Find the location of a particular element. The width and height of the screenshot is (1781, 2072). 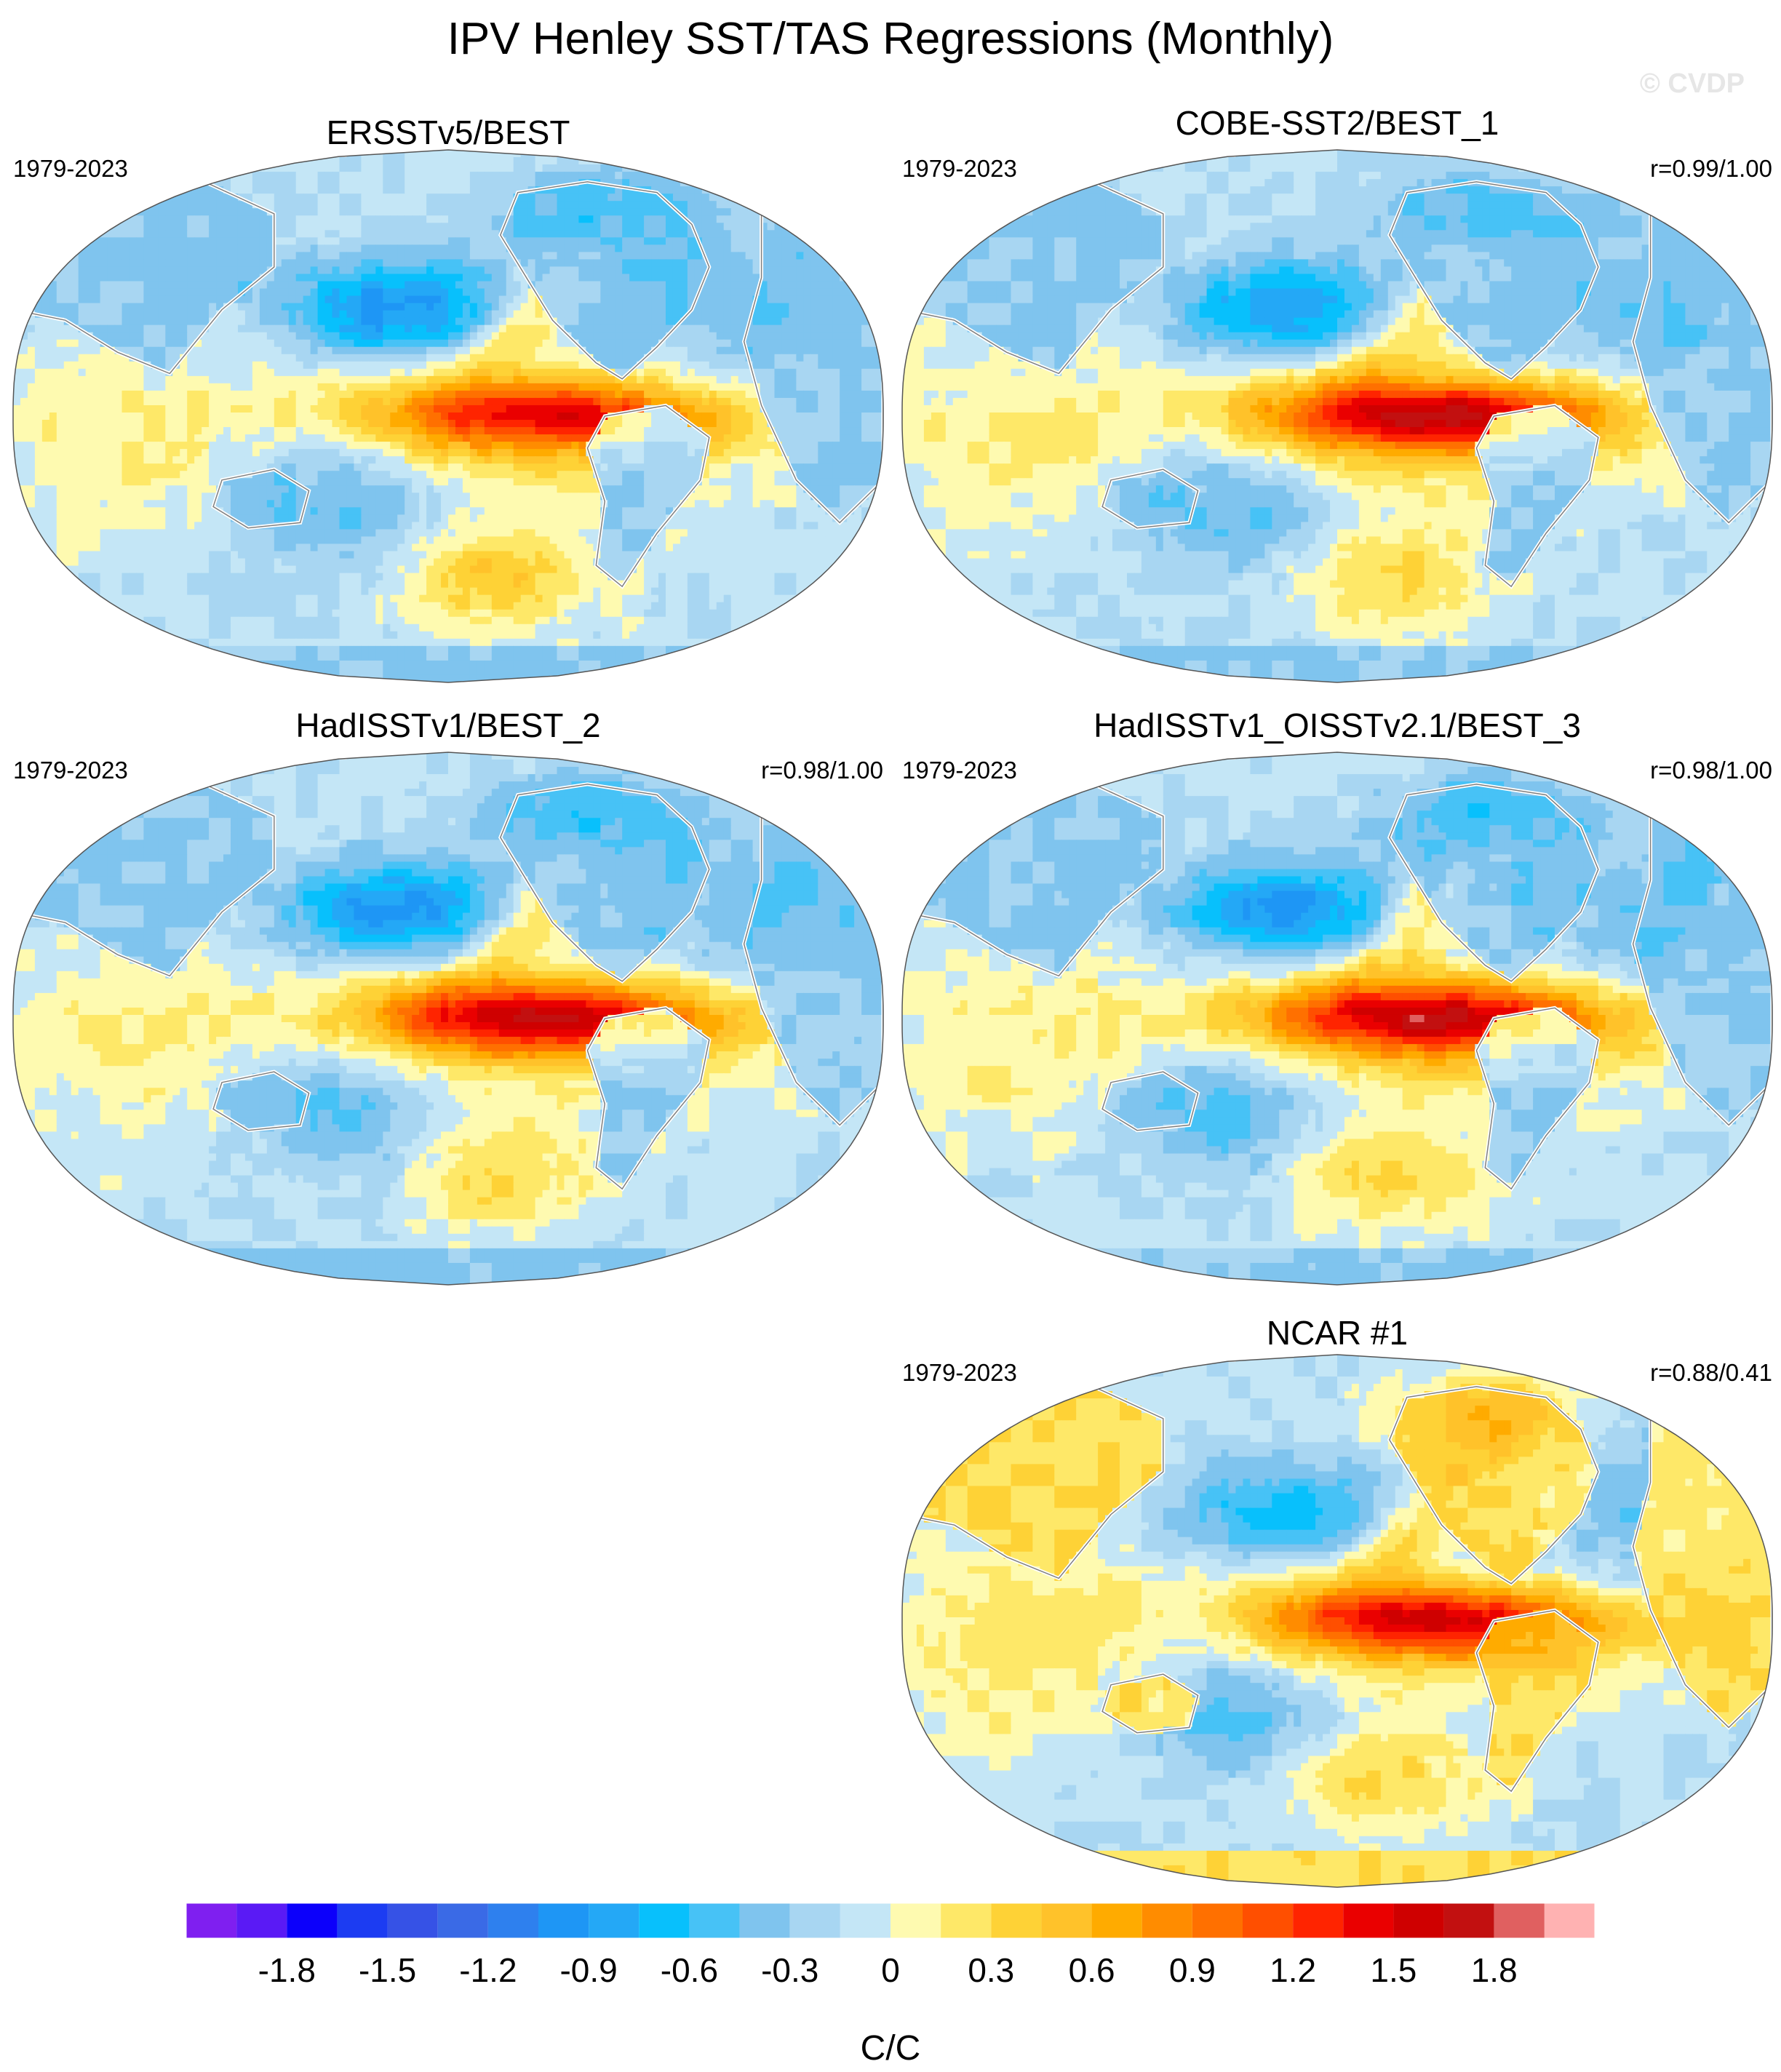

colorbar-tick-label: 1.5 is located at coordinates (1393, 1970).